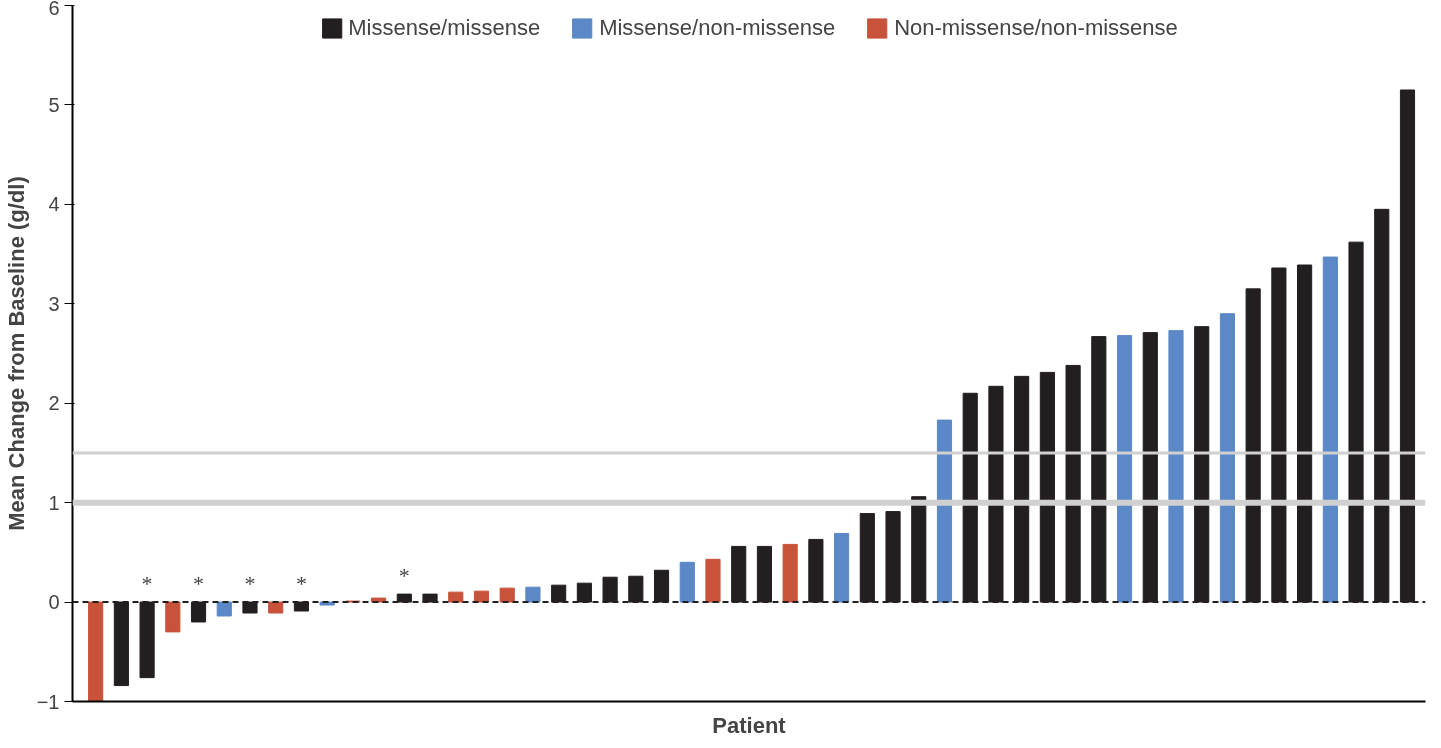 Image resolution: width=1441 pixels, height=748 pixels. What do you see at coordinates (54, 502) in the screenshot?
I see `y-tick-label: 1` at bounding box center [54, 502].